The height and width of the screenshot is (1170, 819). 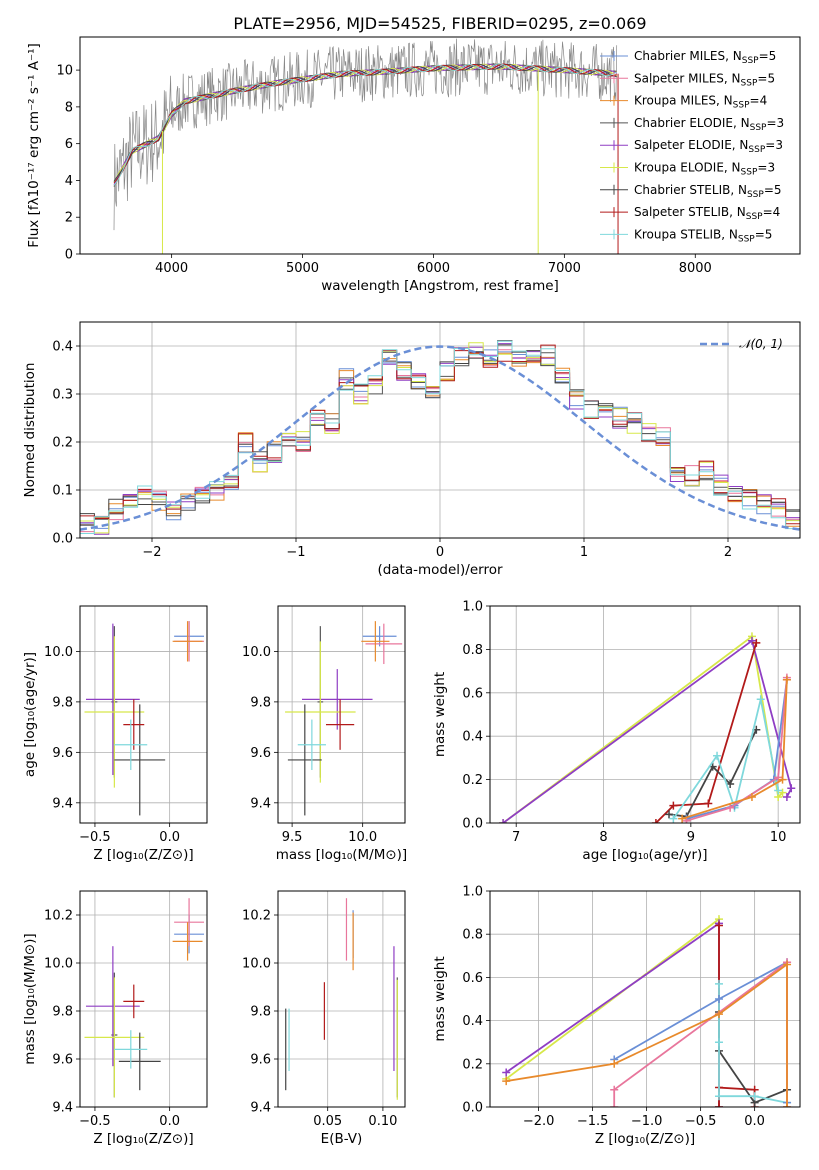 What do you see at coordinates (705, 57) in the screenshot?
I see `legend-label: Chabrier MILES, NSSP=5` at bounding box center [705, 57].